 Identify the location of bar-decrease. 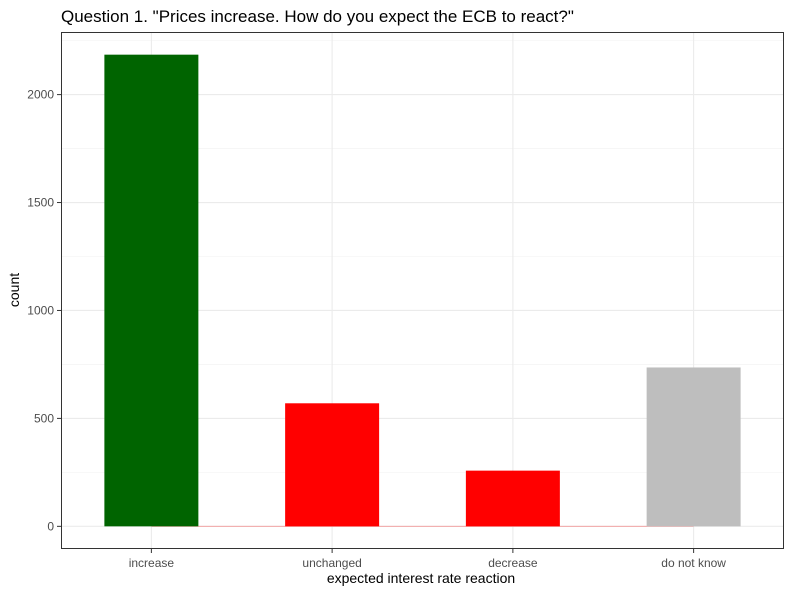
(512, 498).